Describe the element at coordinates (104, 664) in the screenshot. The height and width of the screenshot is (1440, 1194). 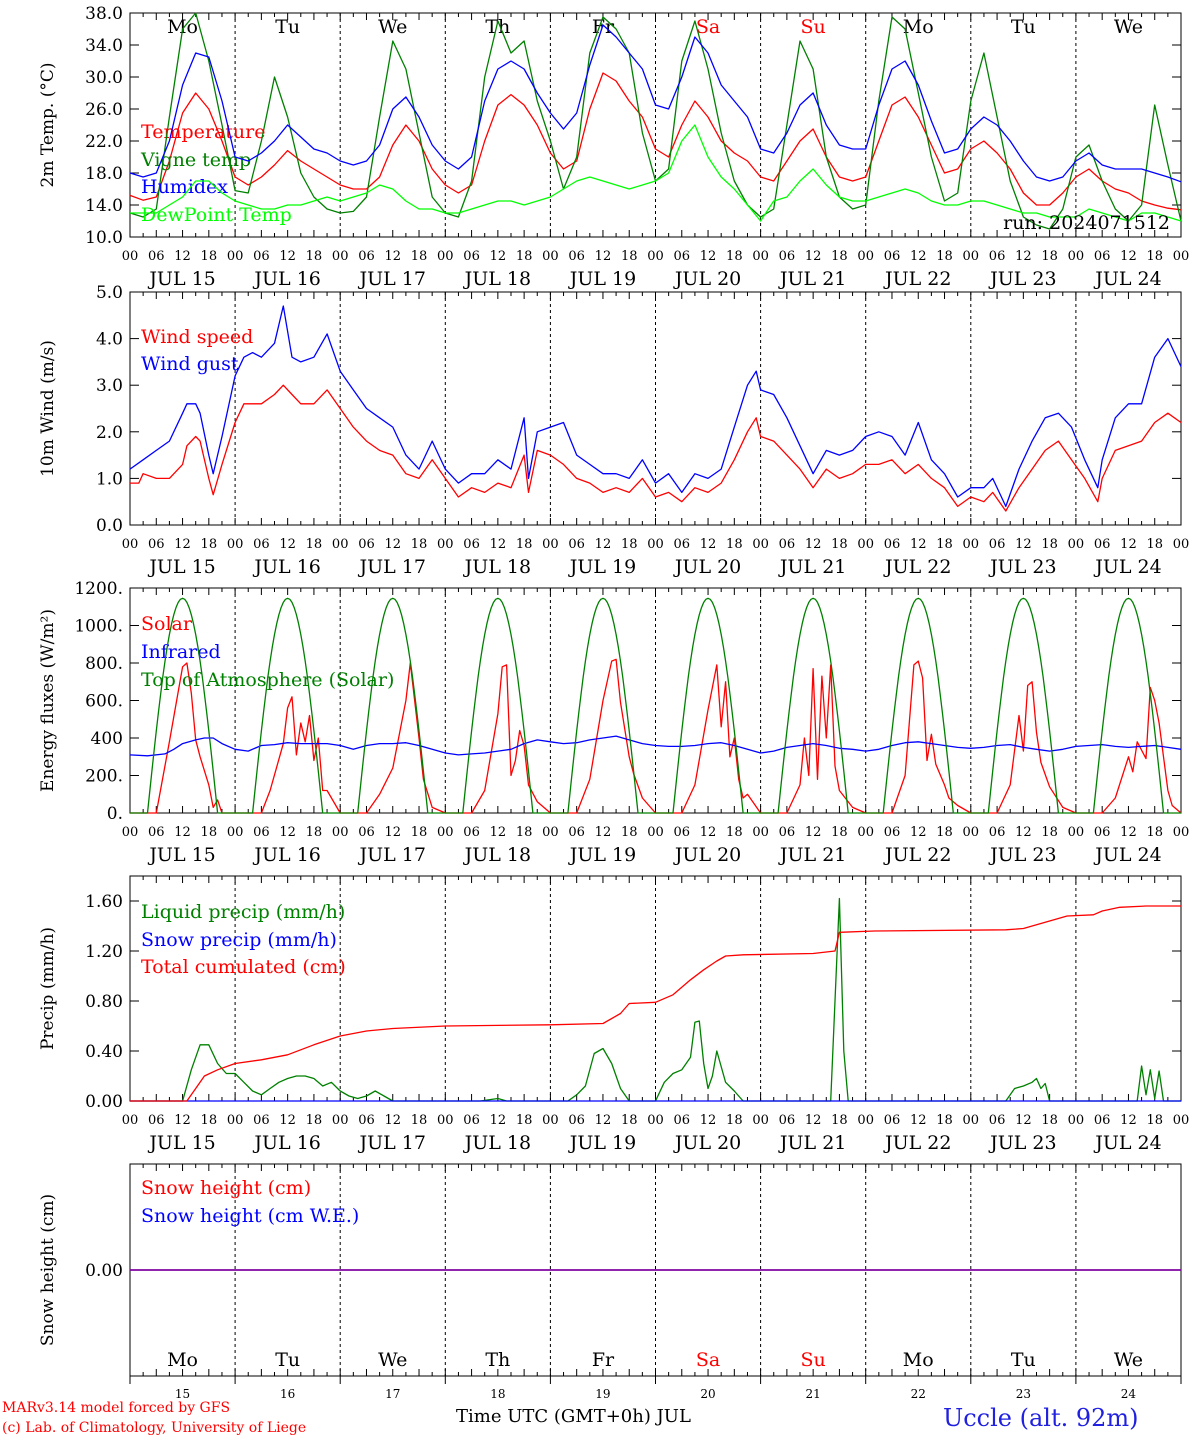
I see `y-tick-label: 800.` at that location.